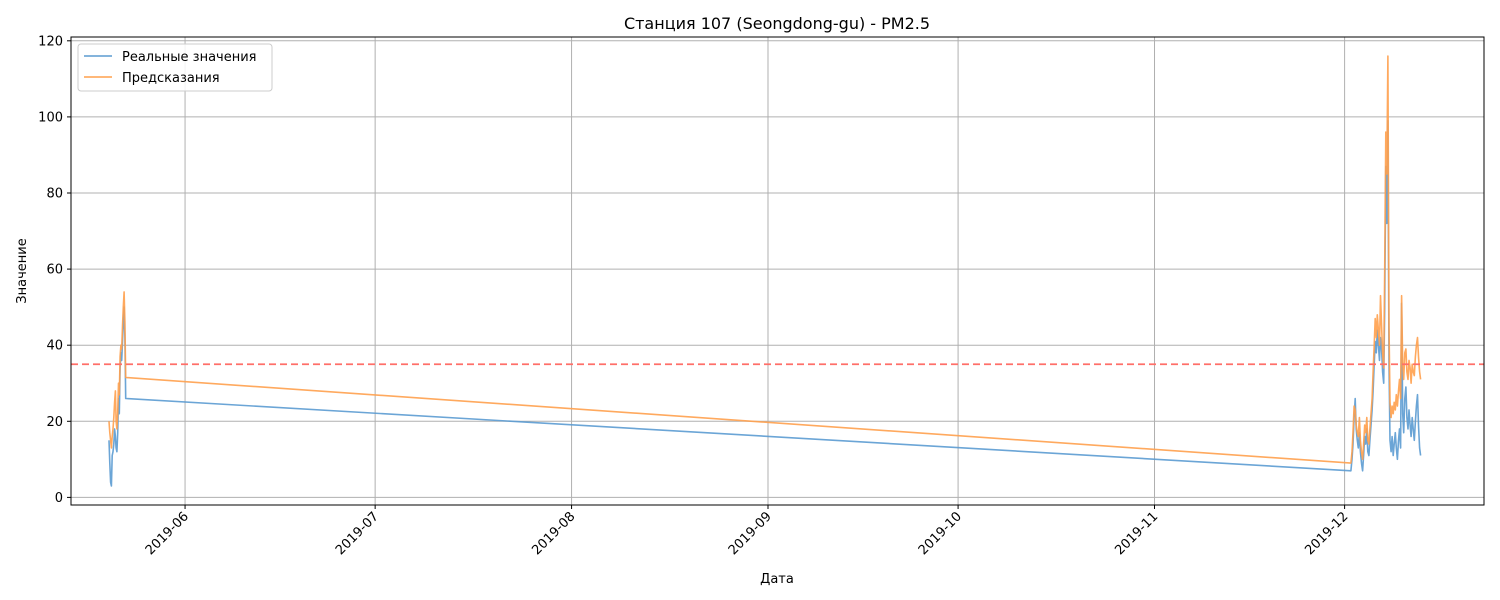 Image resolution: width=1500 pixels, height=600 pixels. Describe the element at coordinates (1136, 533) in the screenshot. I see `x-tick-label: 2019-11` at that location.